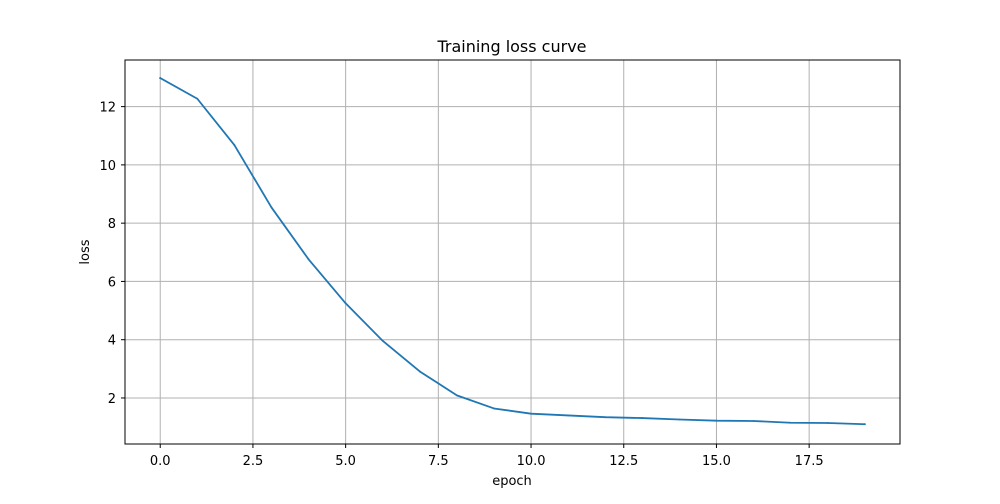  What do you see at coordinates (512, 481) in the screenshot?
I see `x-axis-label: epoch` at bounding box center [512, 481].